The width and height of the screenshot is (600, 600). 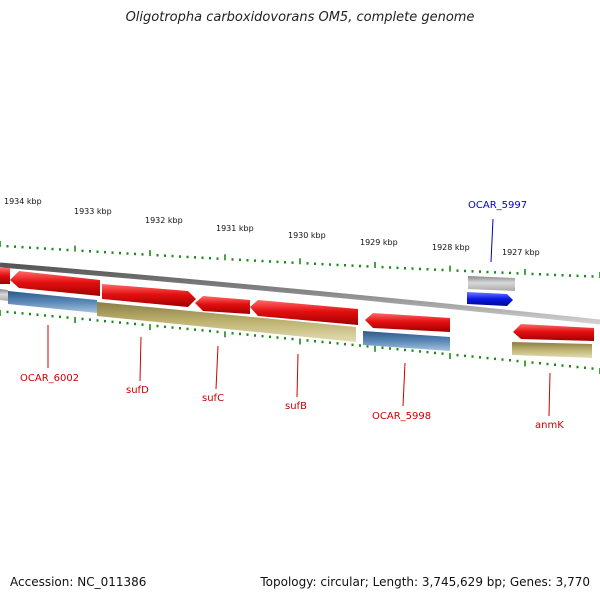 I want to click on gene-label-sufd: sufD, so click(x=137, y=390).